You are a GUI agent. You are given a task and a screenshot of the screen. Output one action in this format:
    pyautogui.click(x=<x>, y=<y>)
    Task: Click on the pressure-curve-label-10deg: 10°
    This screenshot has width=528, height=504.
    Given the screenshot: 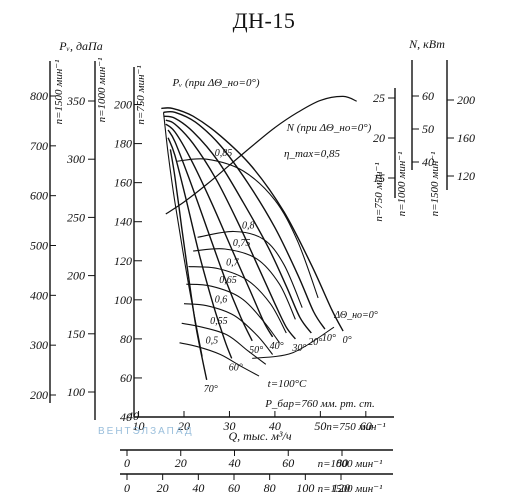 What is the action you would take?
    pyautogui.click(x=329, y=338)
    